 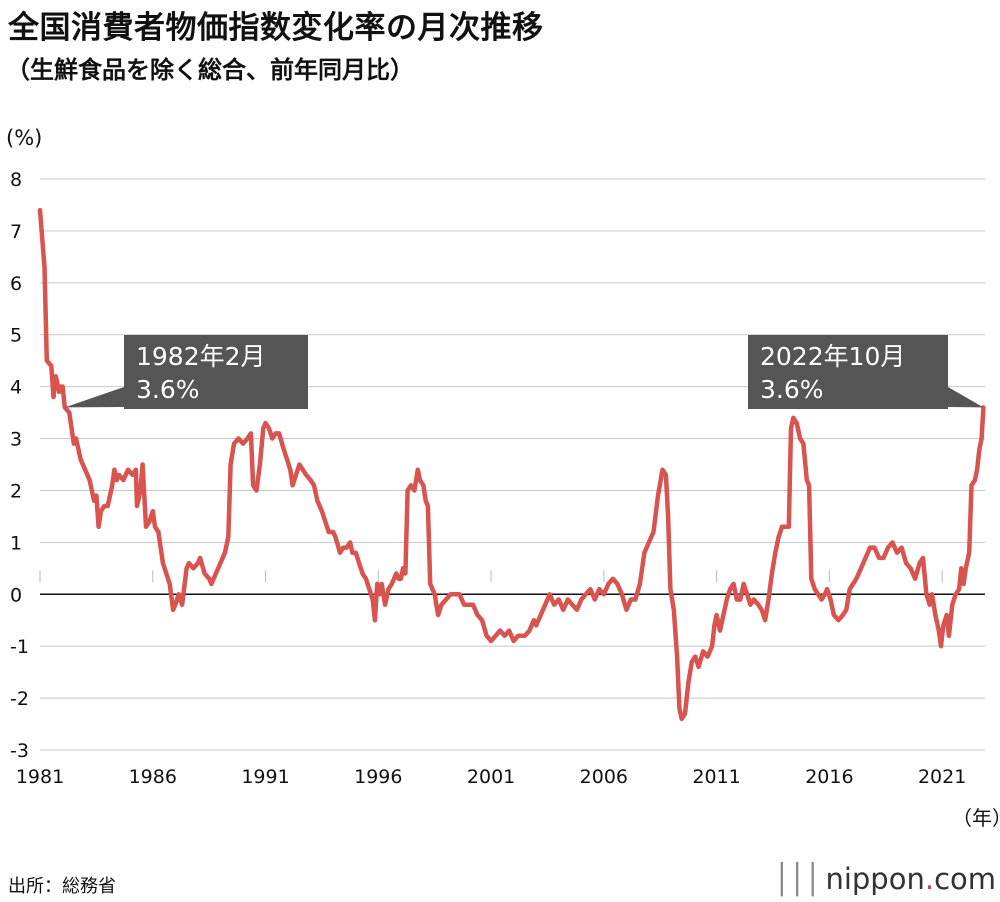 What do you see at coordinates (832, 356) in the screenshot?
I see `callout-date: 2022年10月` at bounding box center [832, 356].